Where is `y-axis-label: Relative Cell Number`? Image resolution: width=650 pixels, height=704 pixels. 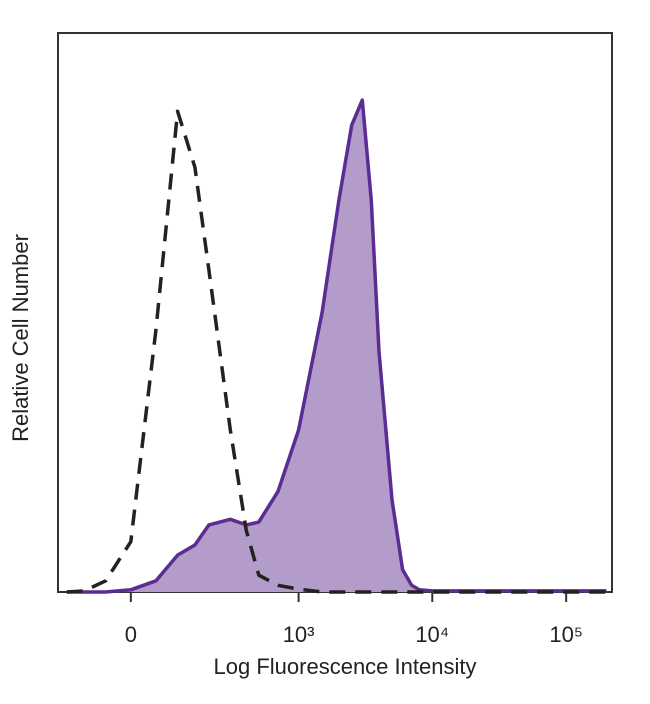 y-axis-label: Relative Cell Number is located at coordinates (20, 338).